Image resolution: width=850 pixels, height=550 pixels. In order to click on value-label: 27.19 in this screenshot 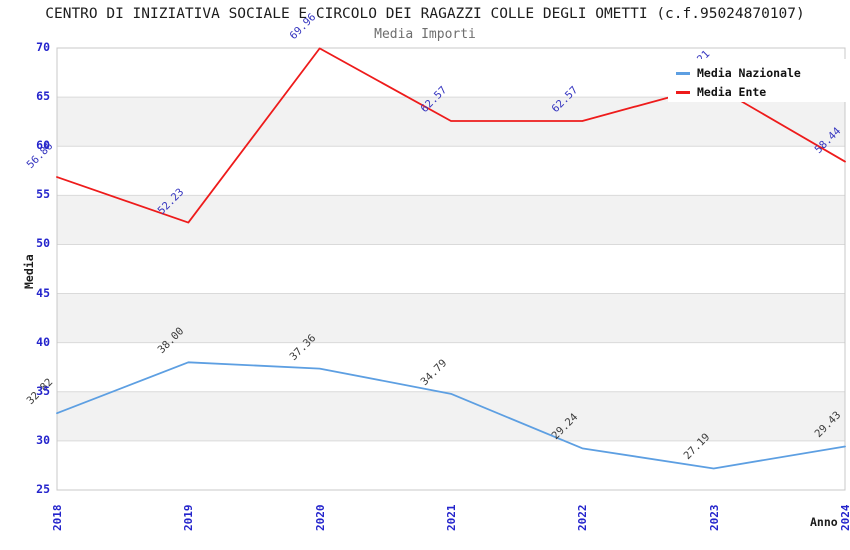, I will do `click(697, 447)`.